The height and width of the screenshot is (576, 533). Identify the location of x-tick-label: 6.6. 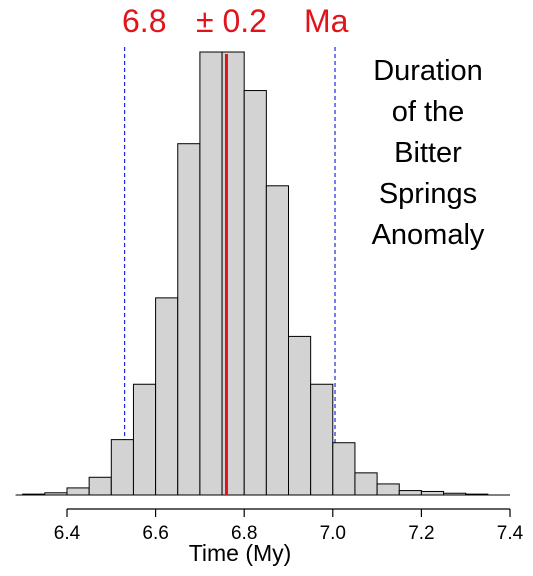
(155, 533).